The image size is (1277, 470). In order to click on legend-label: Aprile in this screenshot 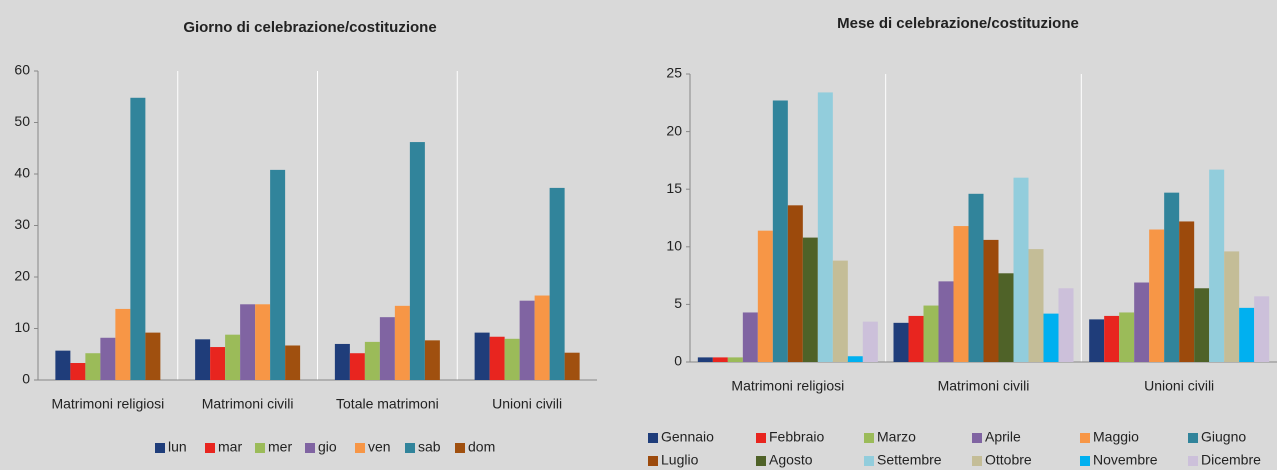, I will do `click(1003, 437)`.